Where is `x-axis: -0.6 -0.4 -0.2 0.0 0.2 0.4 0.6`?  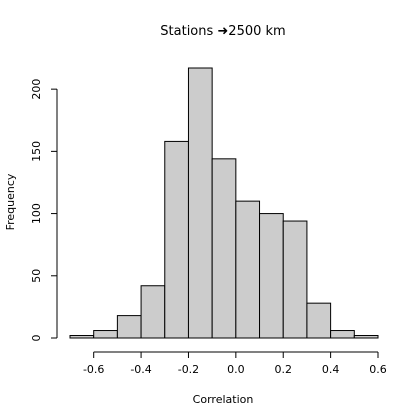
x-axis: -0.6 -0.4 -0.2 0.0 0.2 0.4 0.6 is located at coordinates (235, 363).